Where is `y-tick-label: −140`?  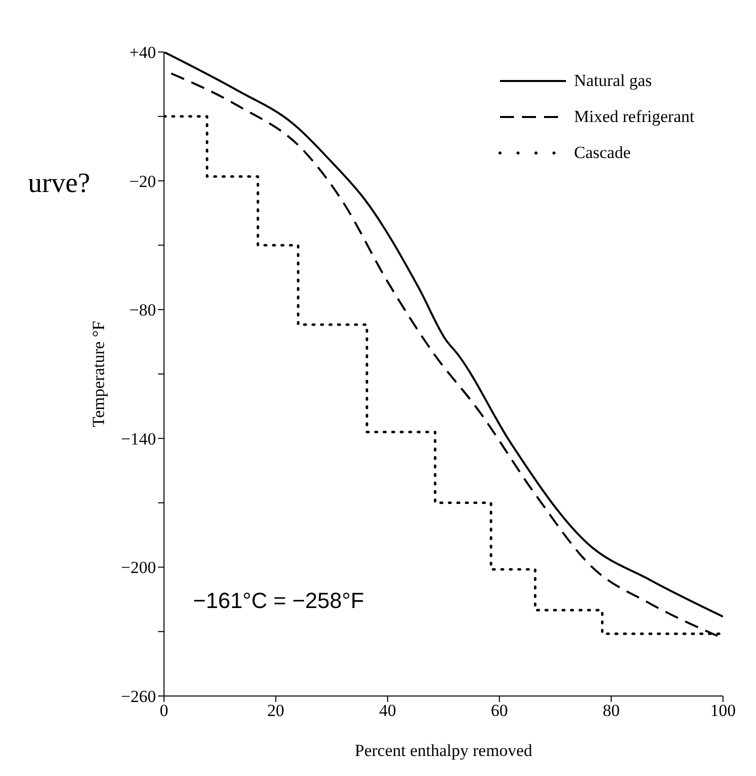 y-tick-label: −140 is located at coordinates (138, 438).